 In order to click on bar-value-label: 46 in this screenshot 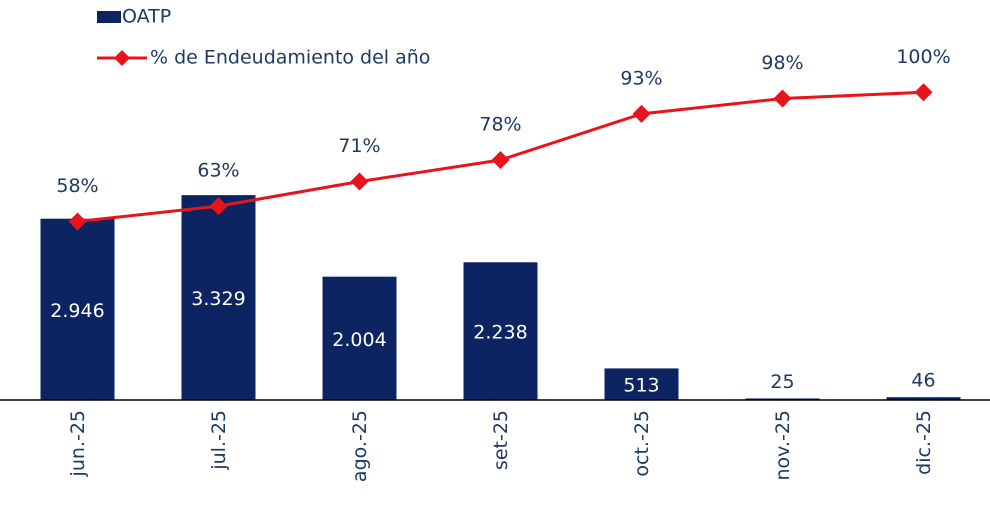, I will do `click(923, 381)`.